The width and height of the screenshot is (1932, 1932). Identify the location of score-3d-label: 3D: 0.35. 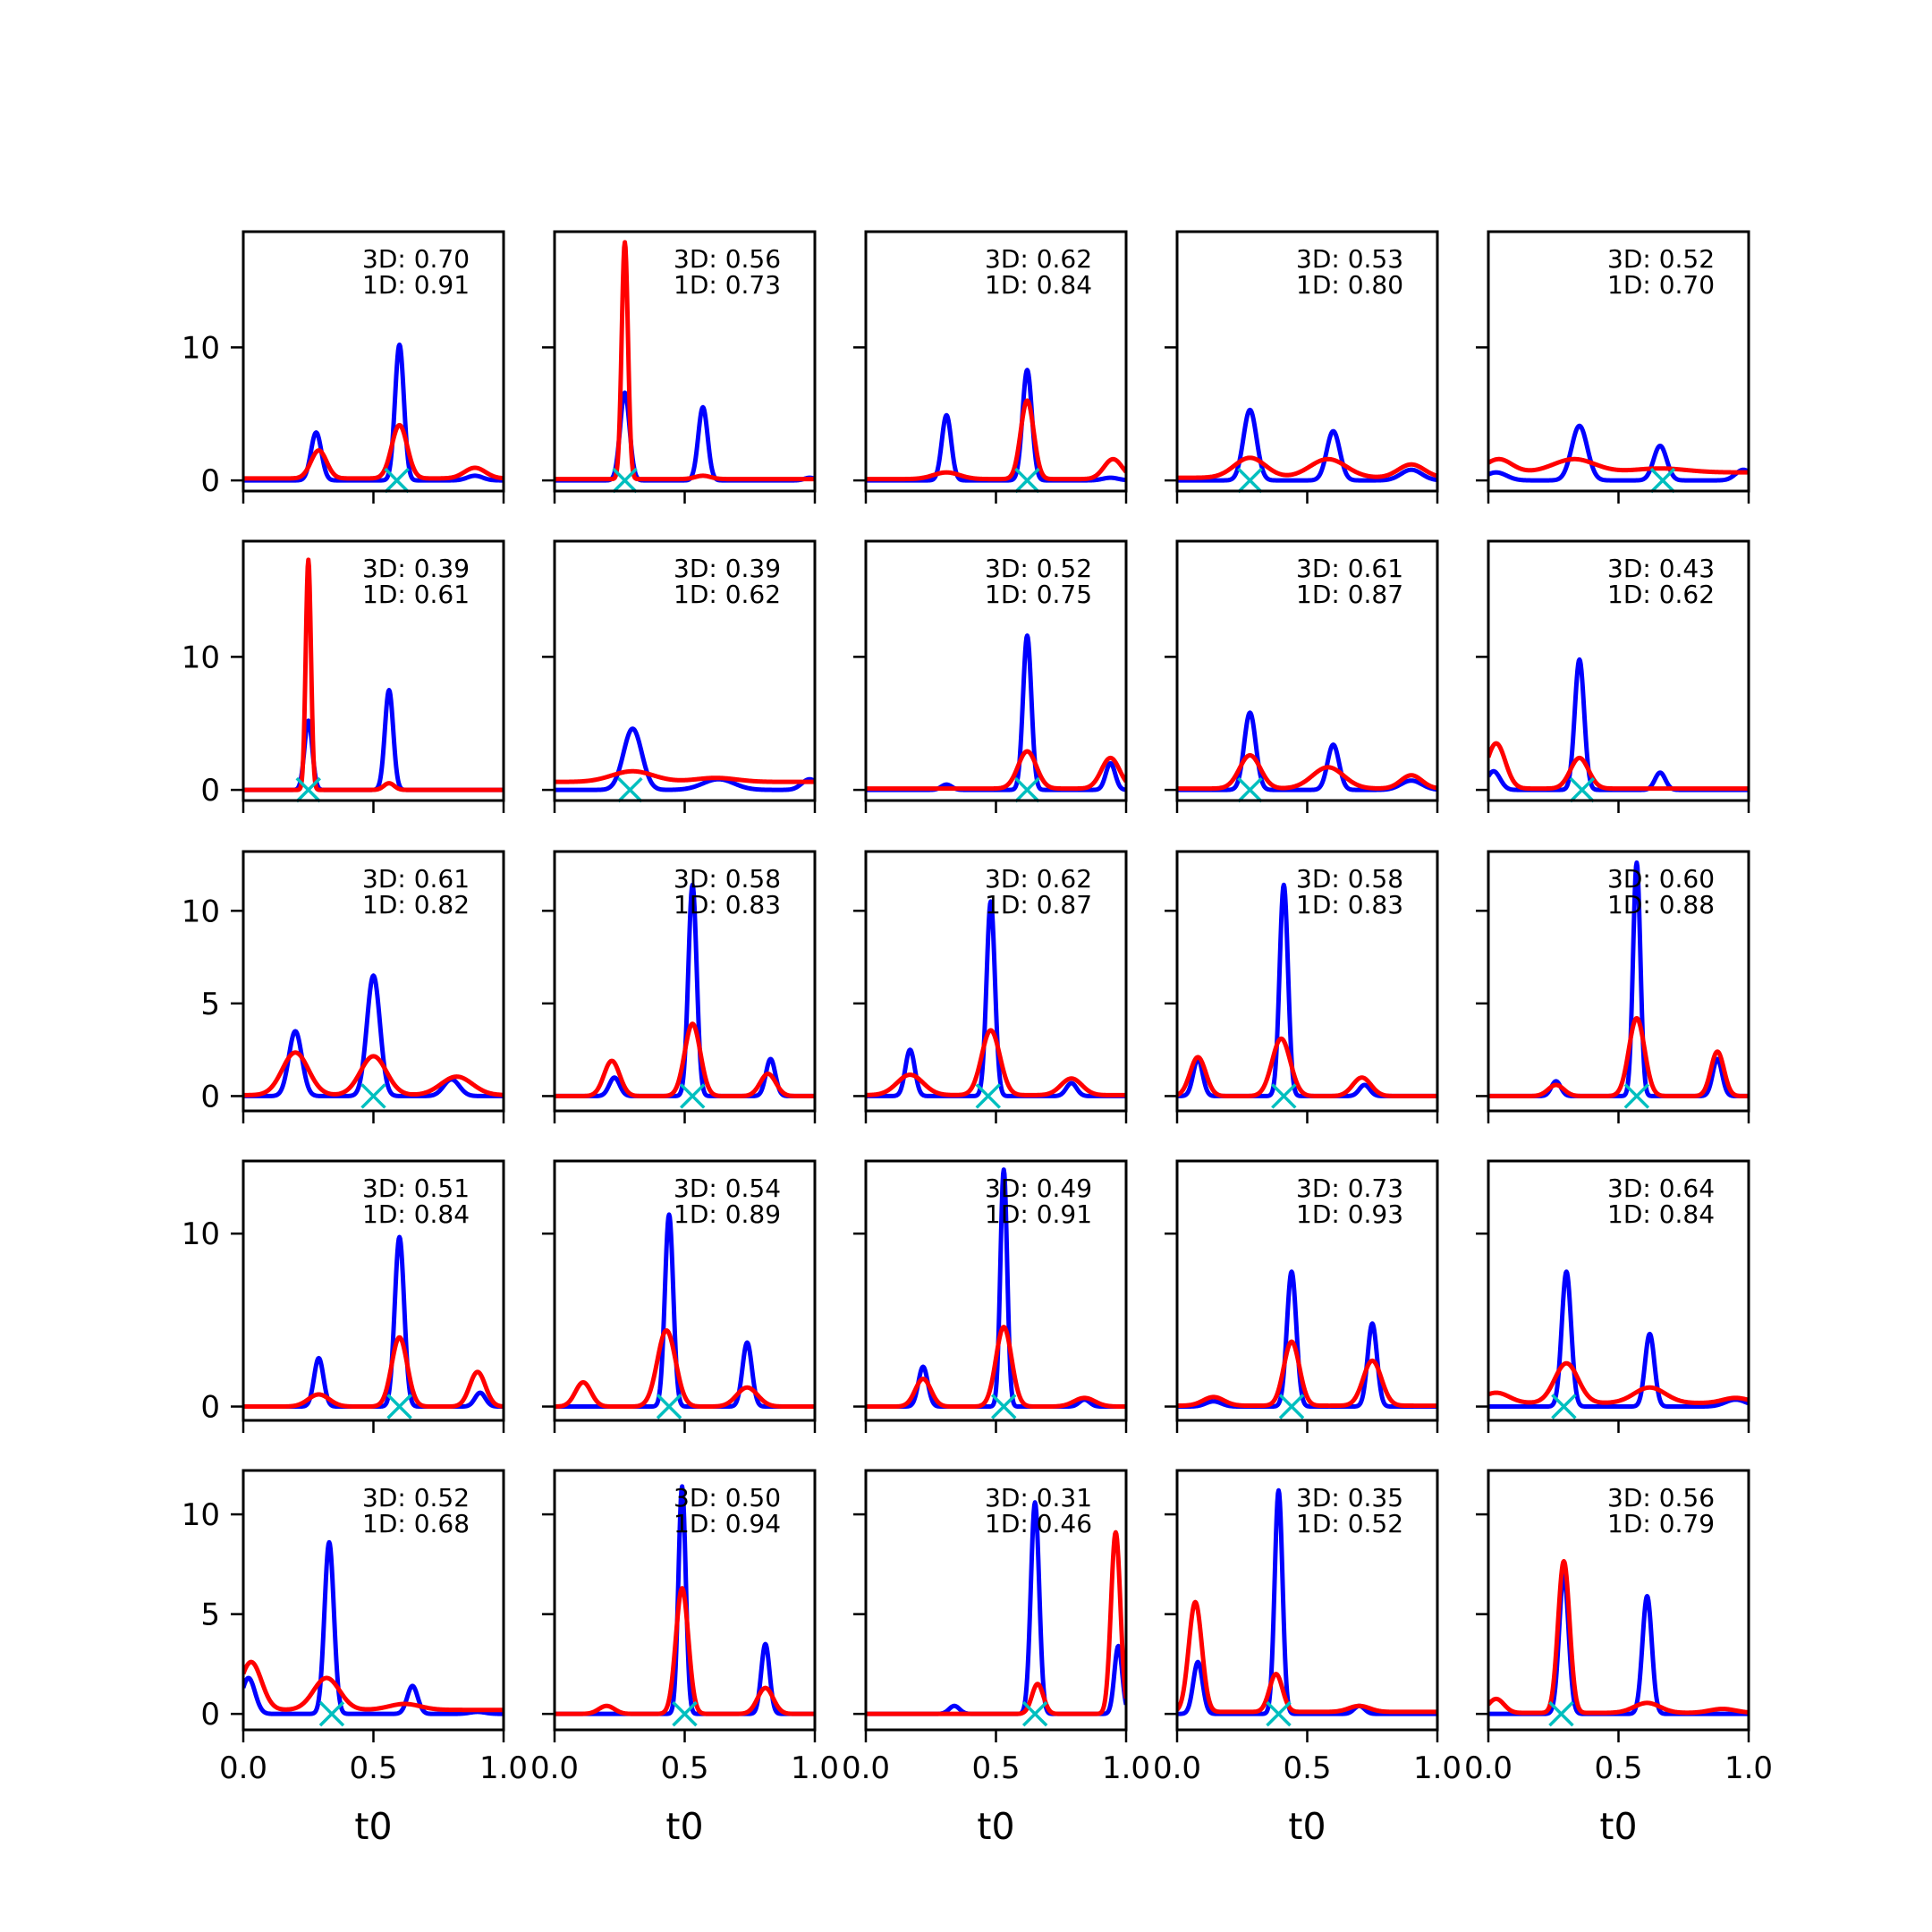
(1349, 1498).